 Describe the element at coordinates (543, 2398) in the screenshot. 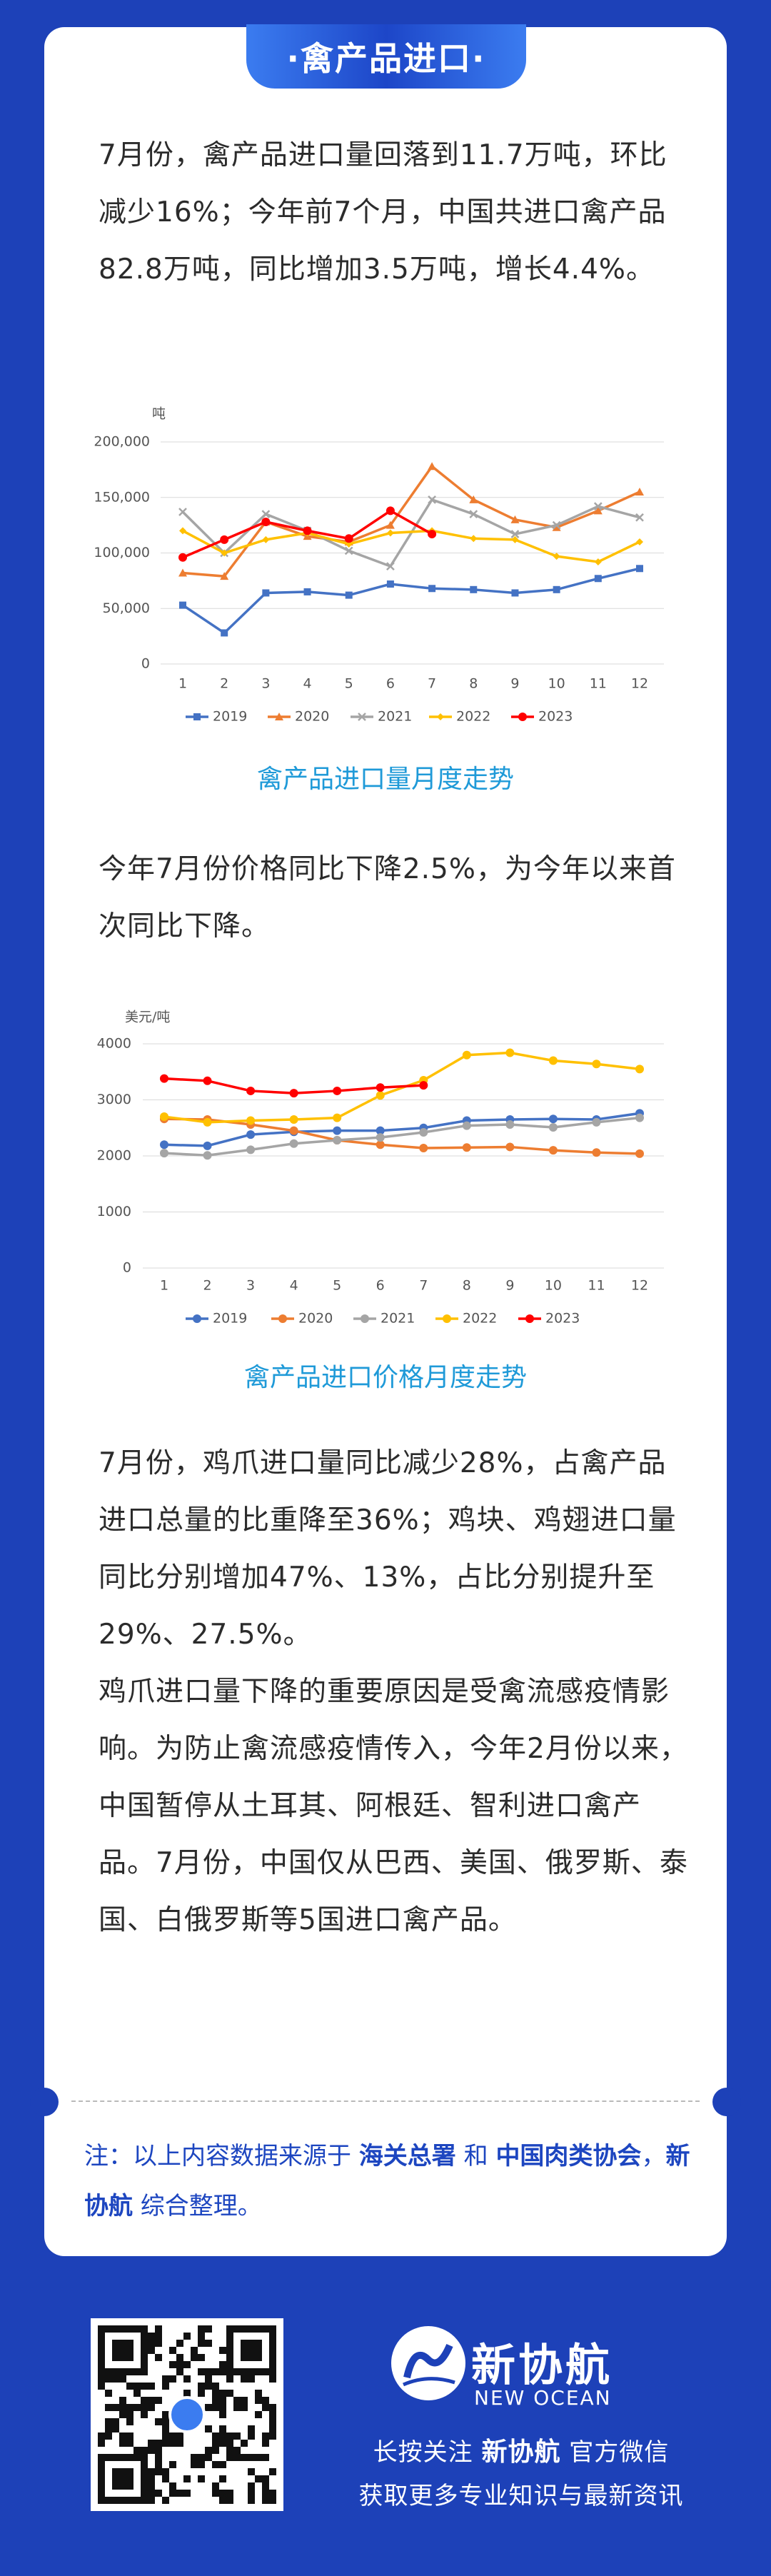

I see `brand-name-en: NEW OCEAN` at that location.